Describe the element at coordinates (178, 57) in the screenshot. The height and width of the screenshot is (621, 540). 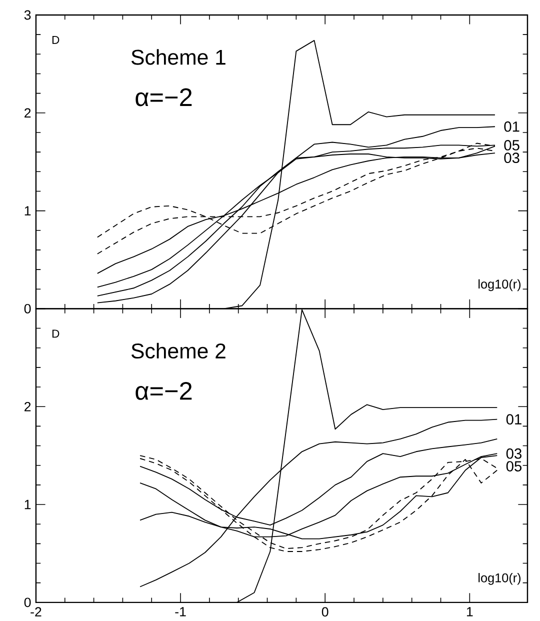
I see `text: Scheme 1` at that location.